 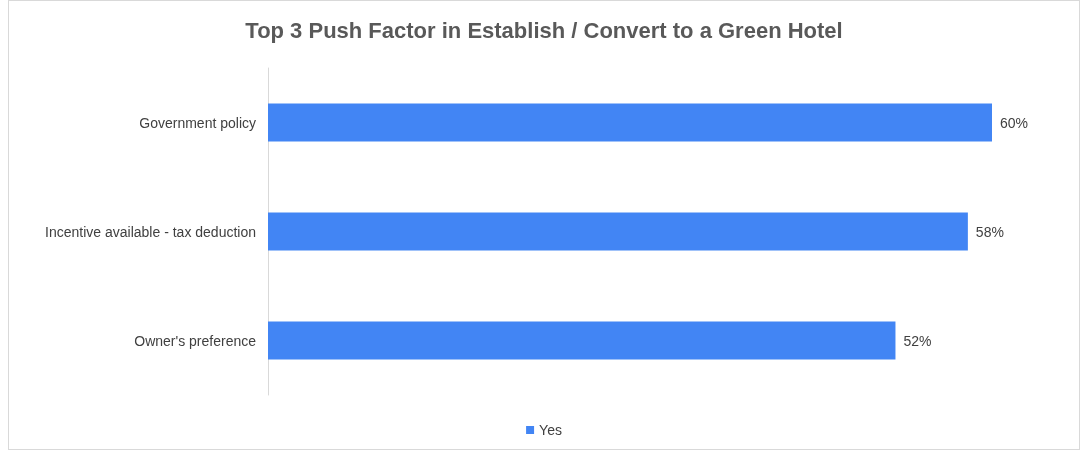 I want to click on data-label: 60%, so click(x=1014, y=122).